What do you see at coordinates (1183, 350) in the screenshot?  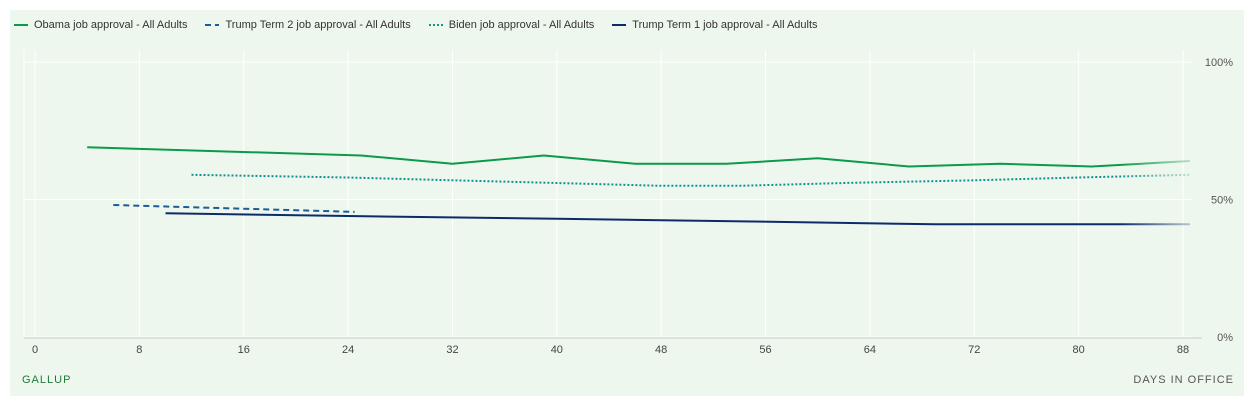 I see `x-tick-label: 88` at bounding box center [1183, 350].